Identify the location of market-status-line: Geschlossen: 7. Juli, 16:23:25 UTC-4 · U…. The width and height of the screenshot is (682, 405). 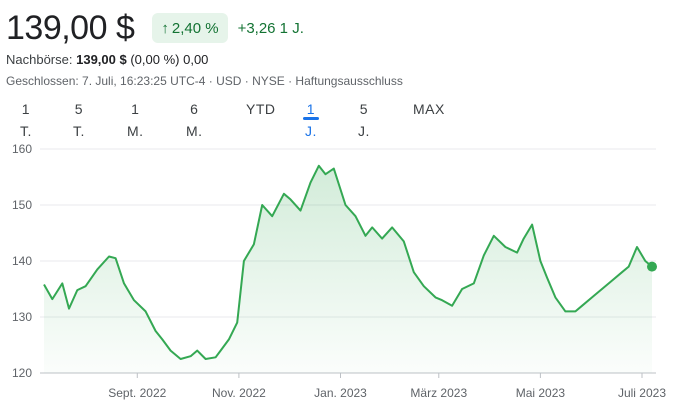
(204, 81).